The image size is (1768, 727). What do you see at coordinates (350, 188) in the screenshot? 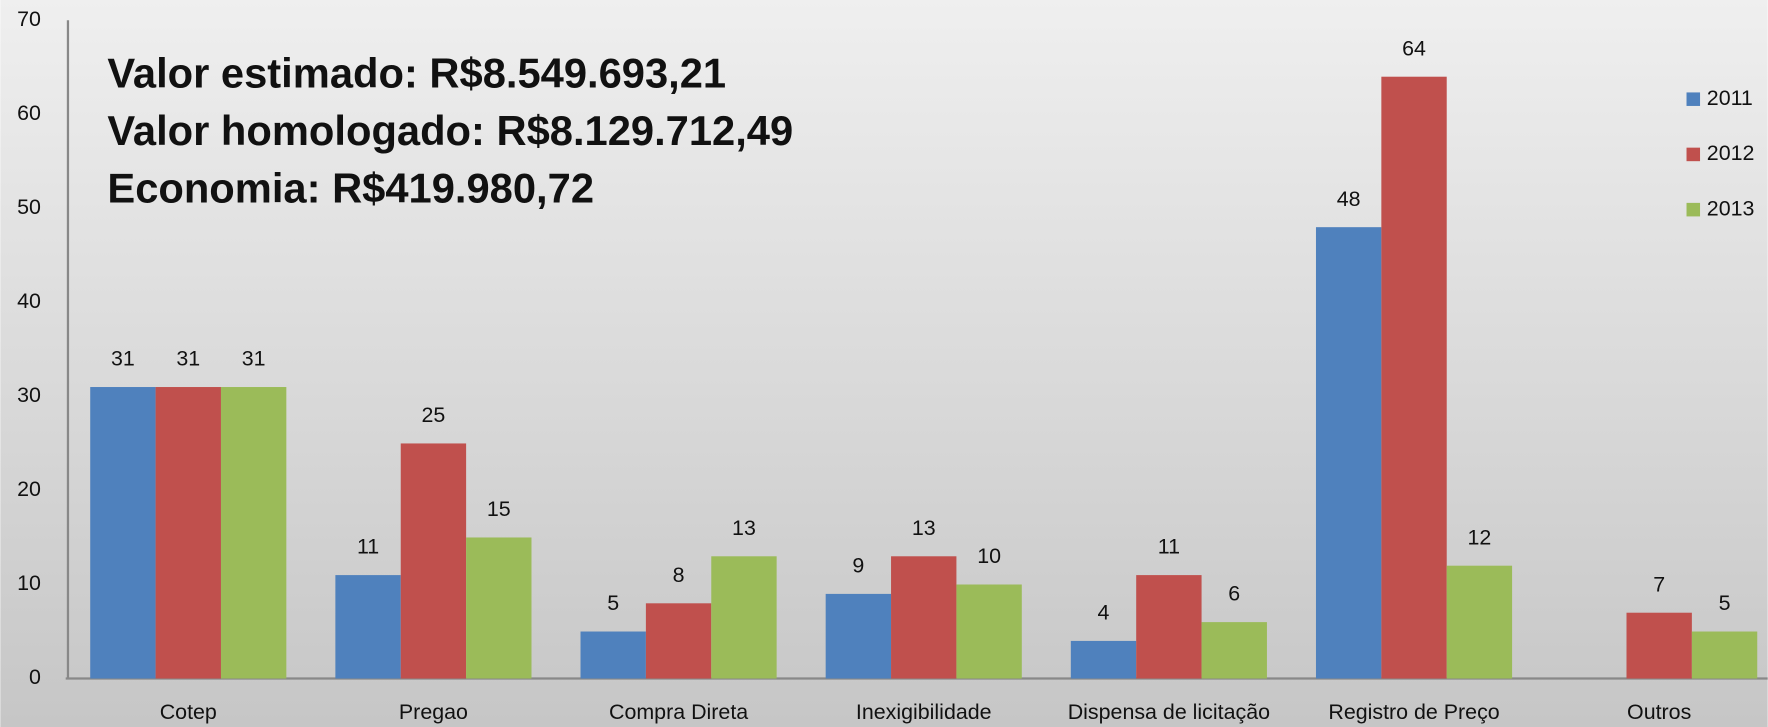
I see `annotation: Economia: R$419.980,72` at bounding box center [350, 188].